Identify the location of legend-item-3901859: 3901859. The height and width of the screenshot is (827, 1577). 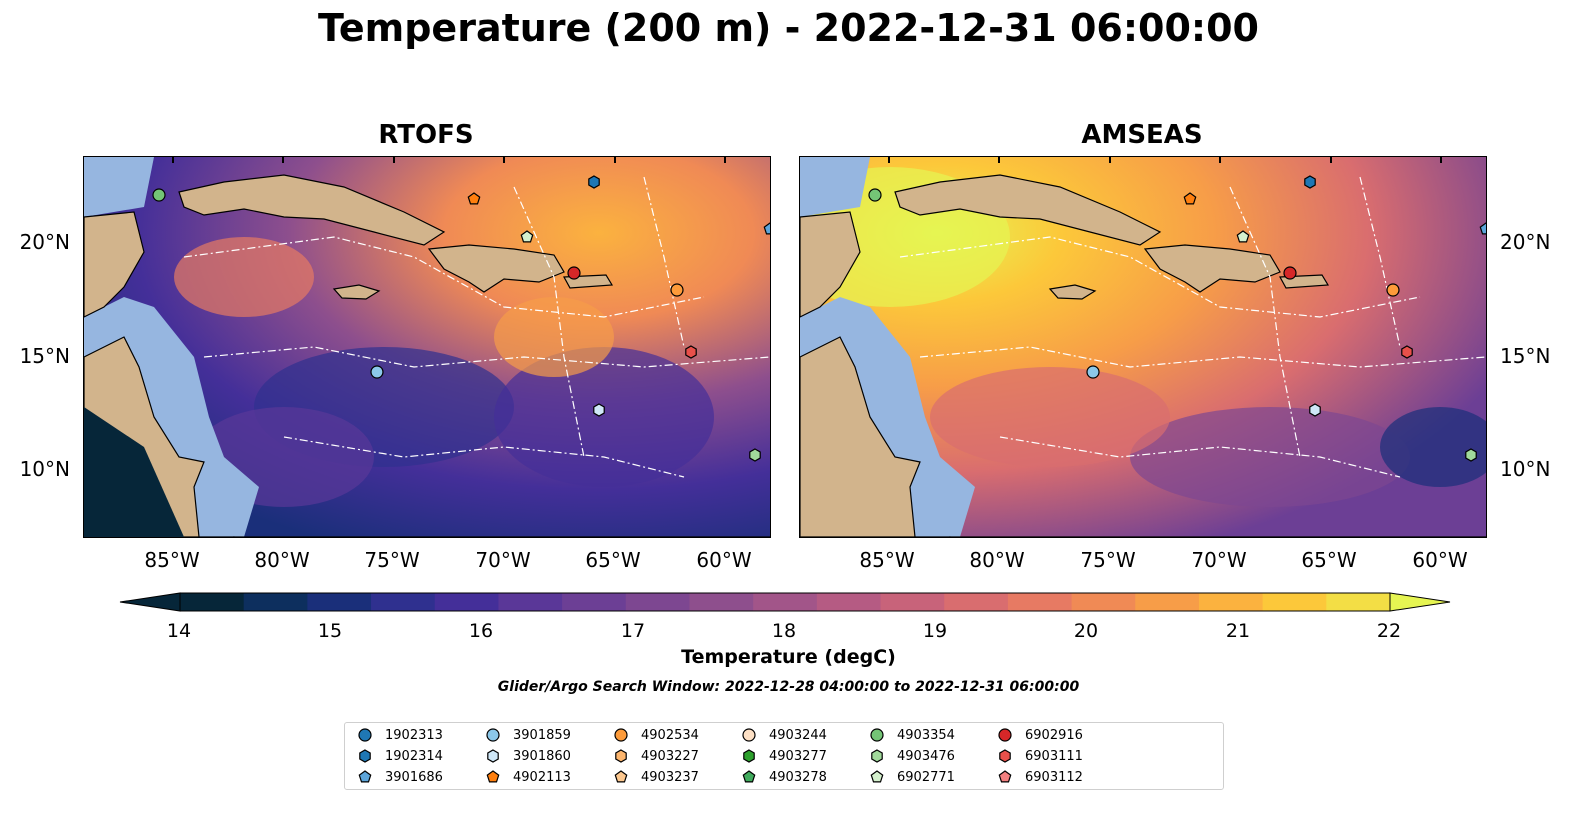
(528, 735).